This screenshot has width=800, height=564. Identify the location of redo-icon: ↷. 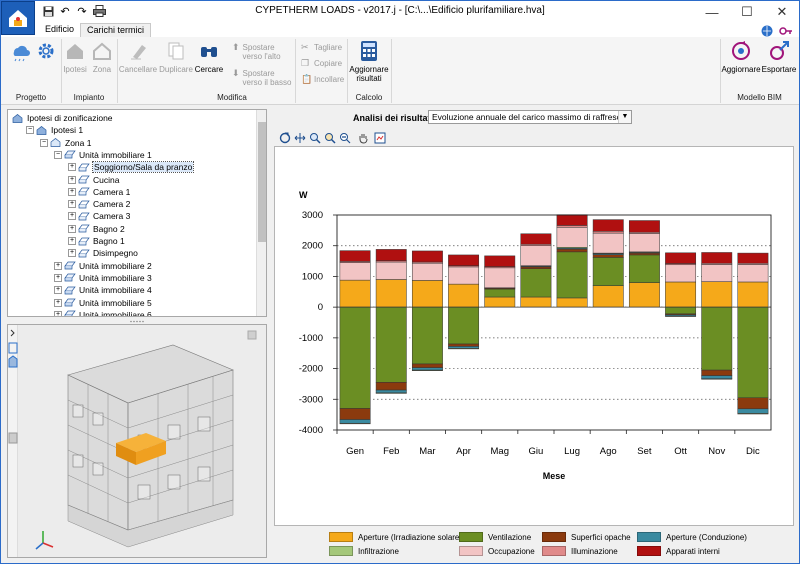
(82, 11).